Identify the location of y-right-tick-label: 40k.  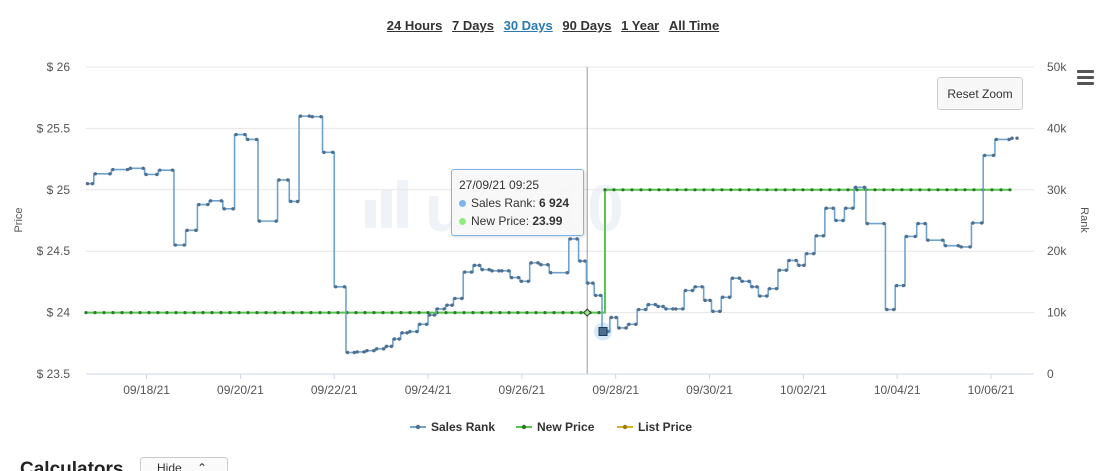
(1057, 128).